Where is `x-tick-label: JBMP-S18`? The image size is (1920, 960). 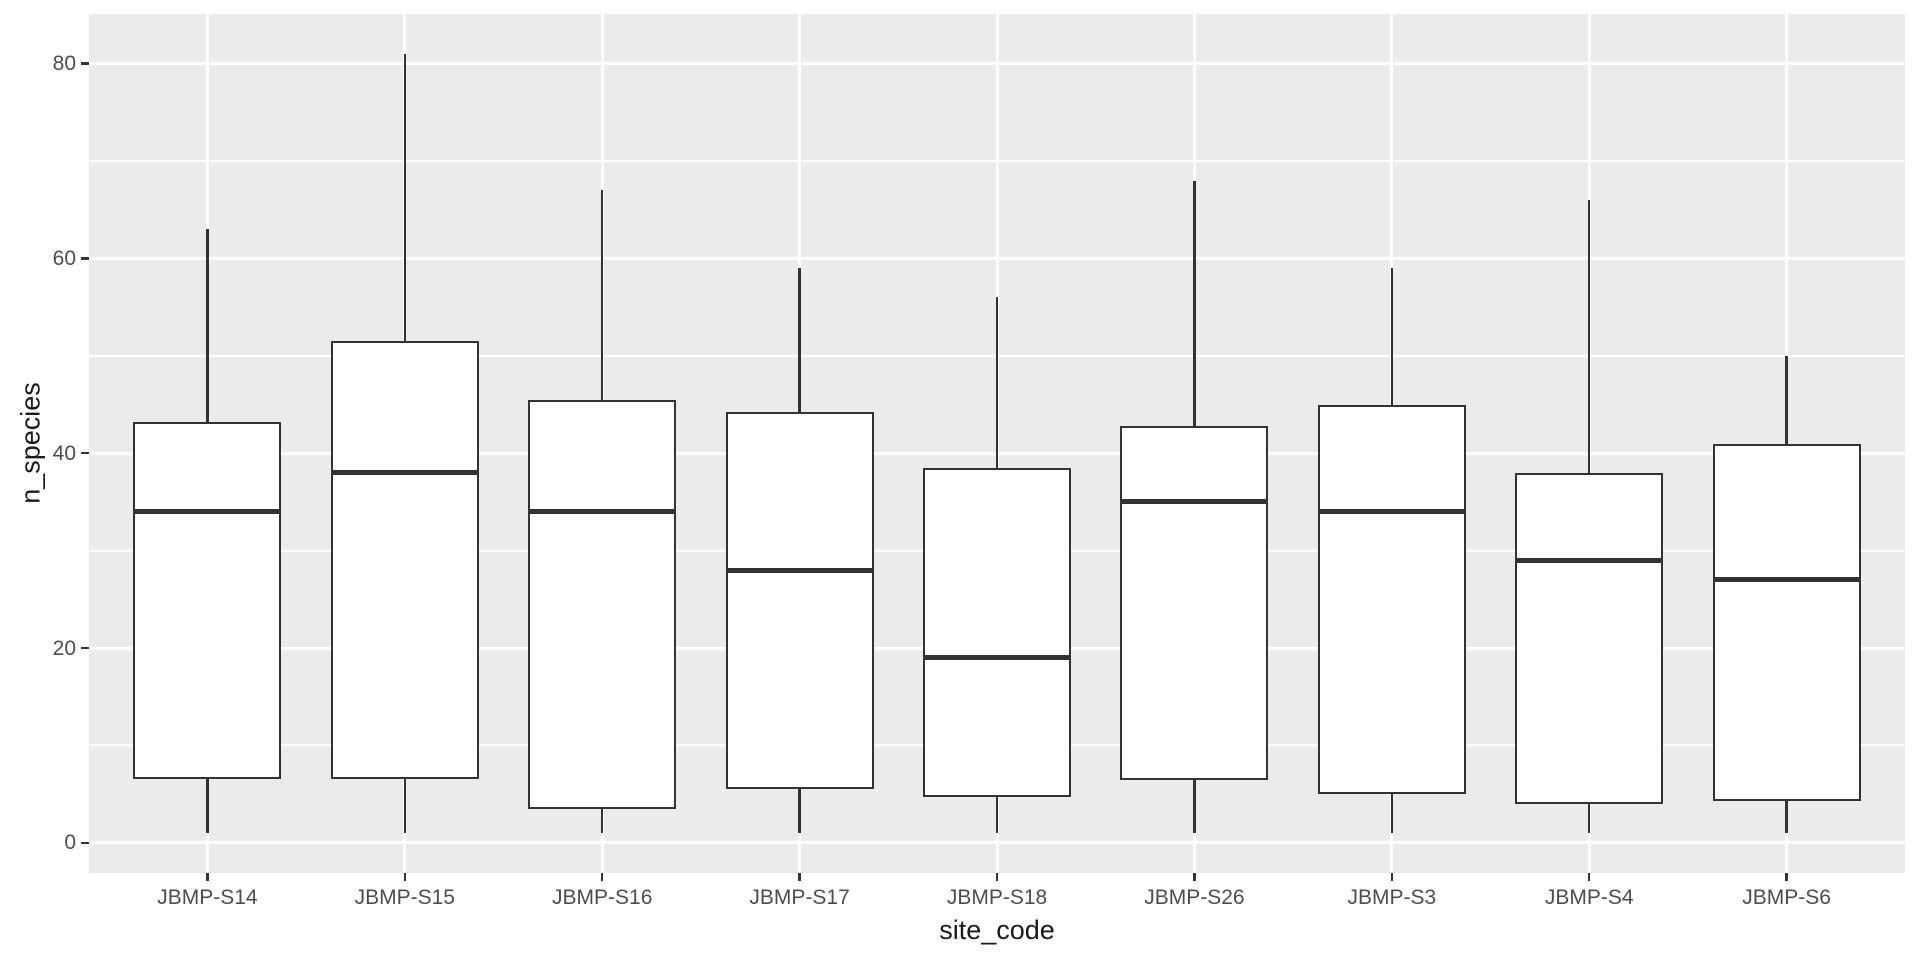 x-tick-label: JBMP-S18 is located at coordinates (997, 897).